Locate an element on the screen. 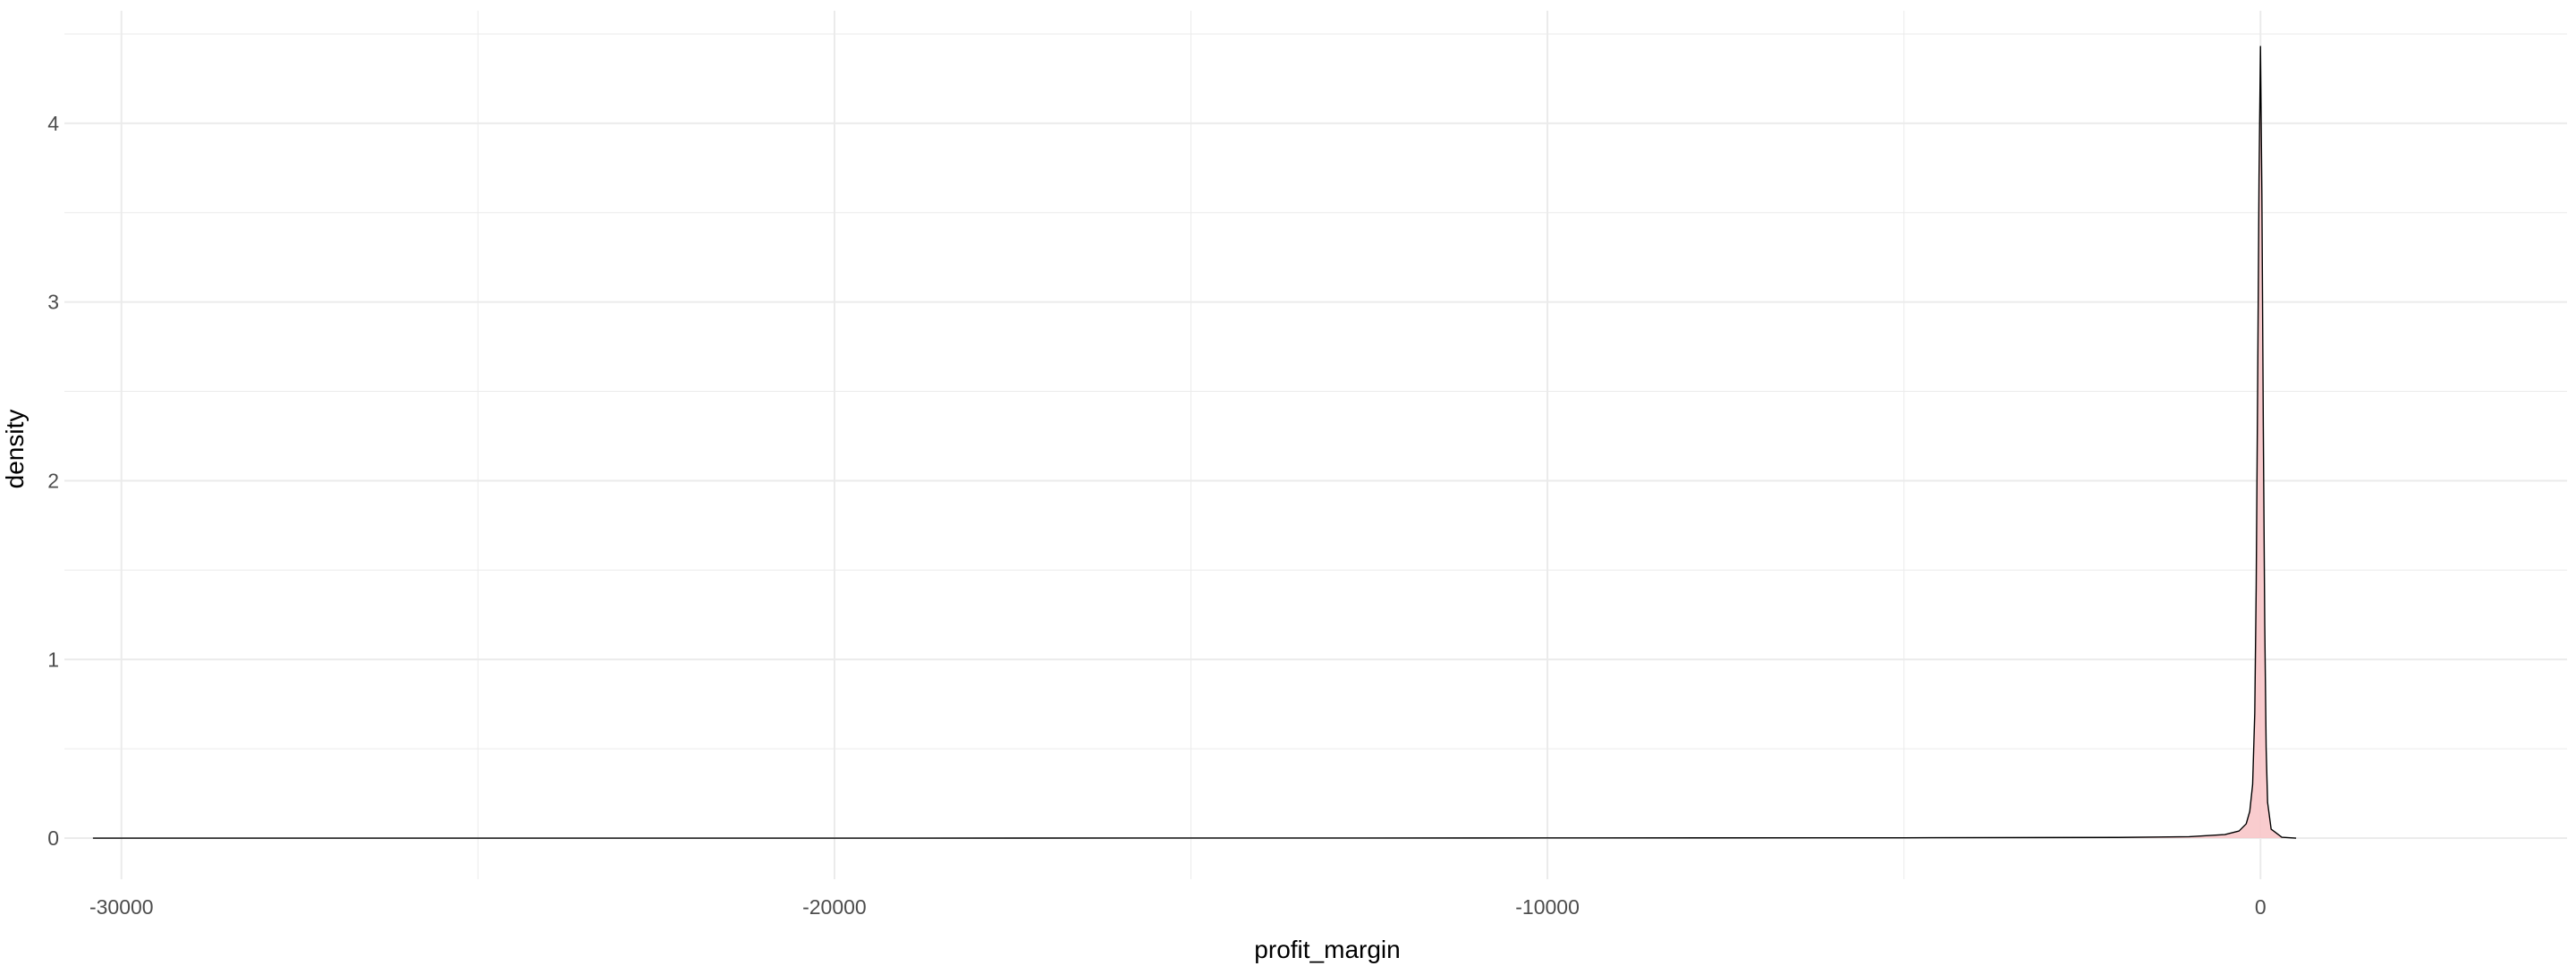  y-tick-label: 2 is located at coordinates (53, 480).